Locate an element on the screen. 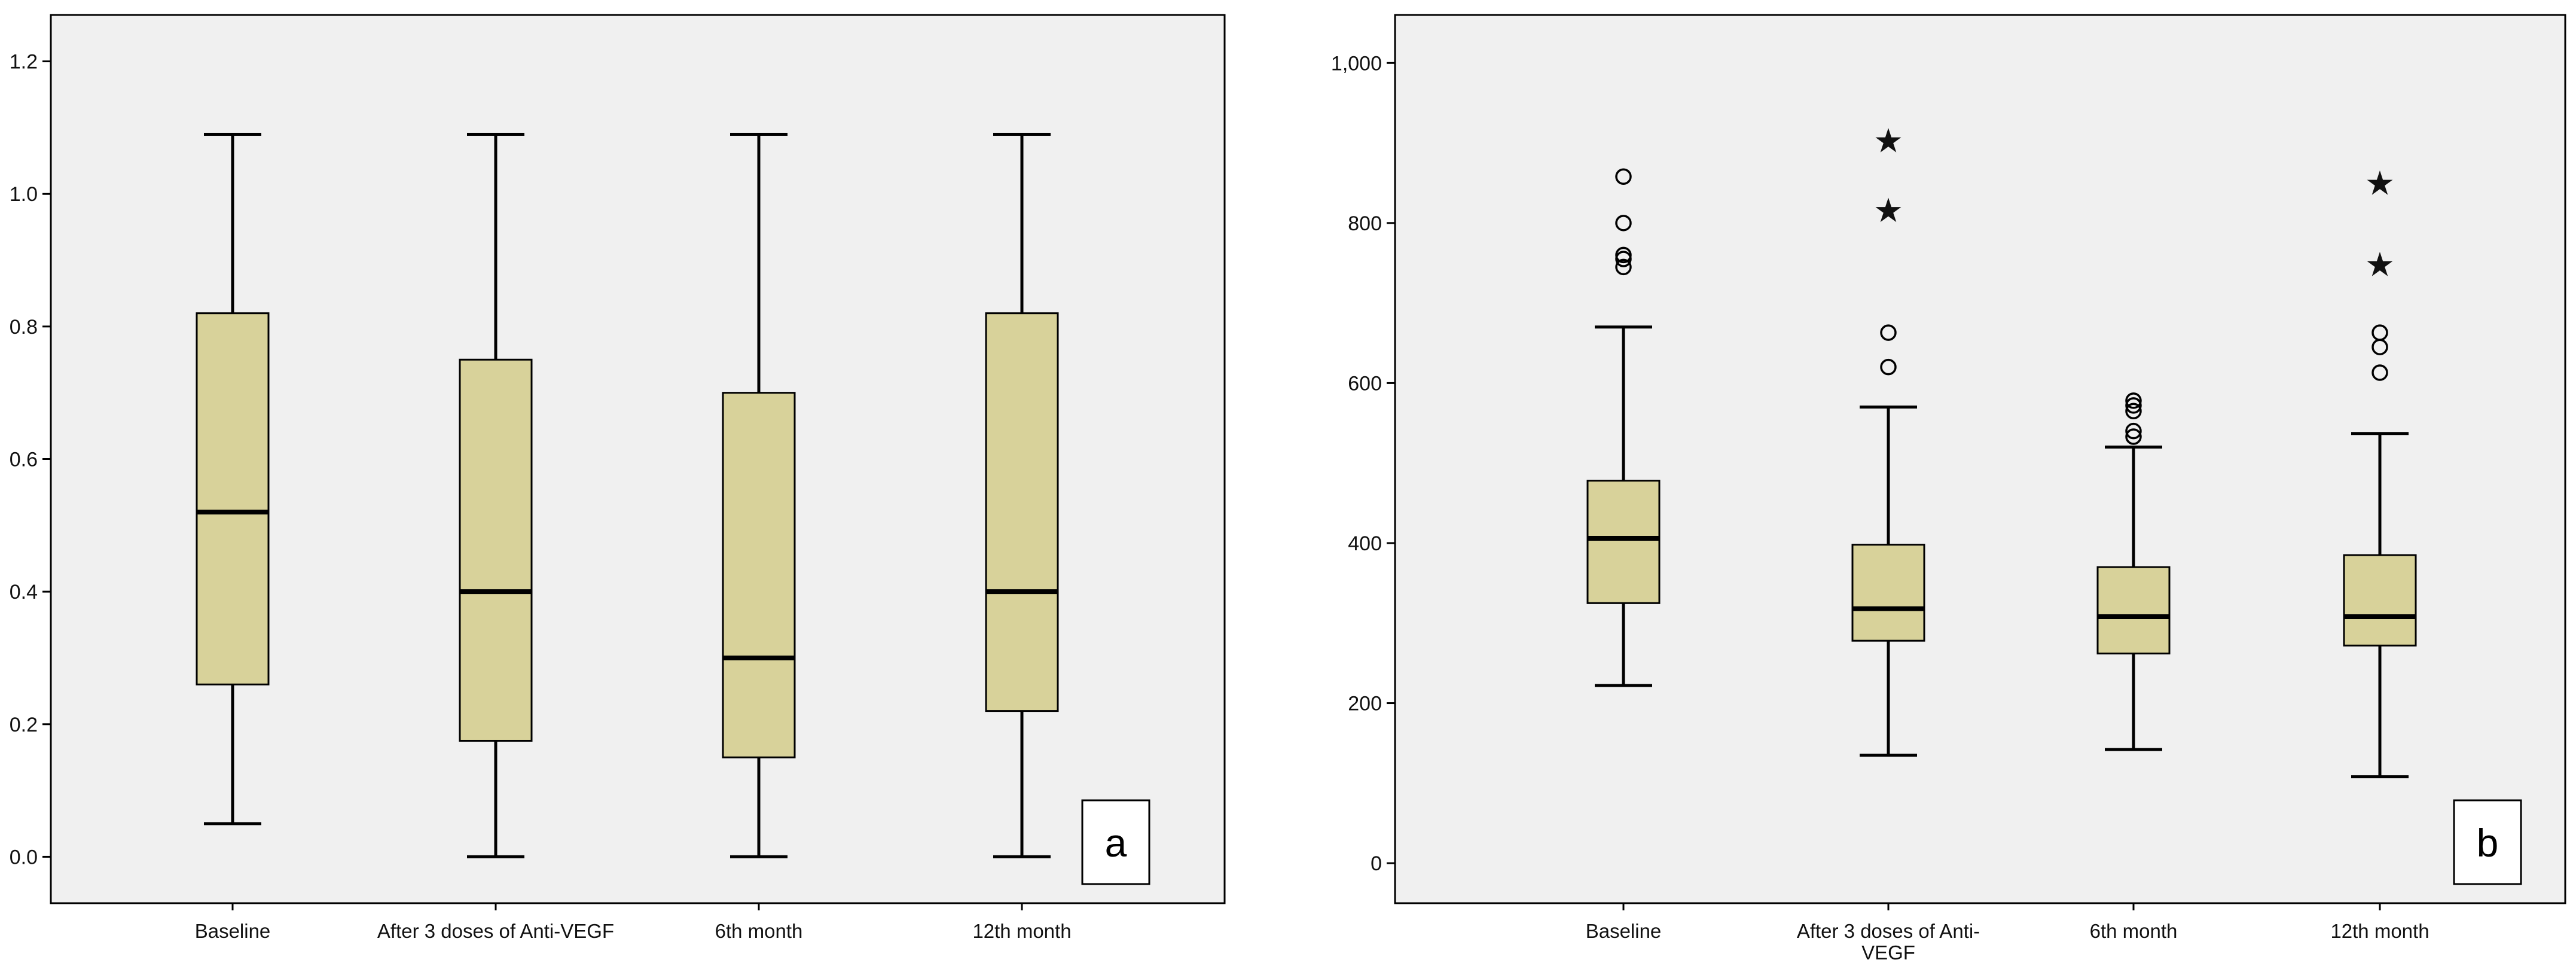 The height and width of the screenshot is (966, 2576). y-tick-label: 0.2 is located at coordinates (24, 725).